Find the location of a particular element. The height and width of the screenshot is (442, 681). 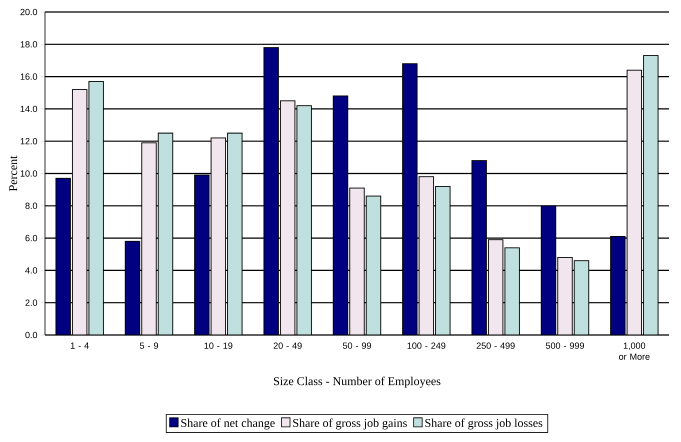

x-tick-label: 50 - 99 is located at coordinates (357, 345).